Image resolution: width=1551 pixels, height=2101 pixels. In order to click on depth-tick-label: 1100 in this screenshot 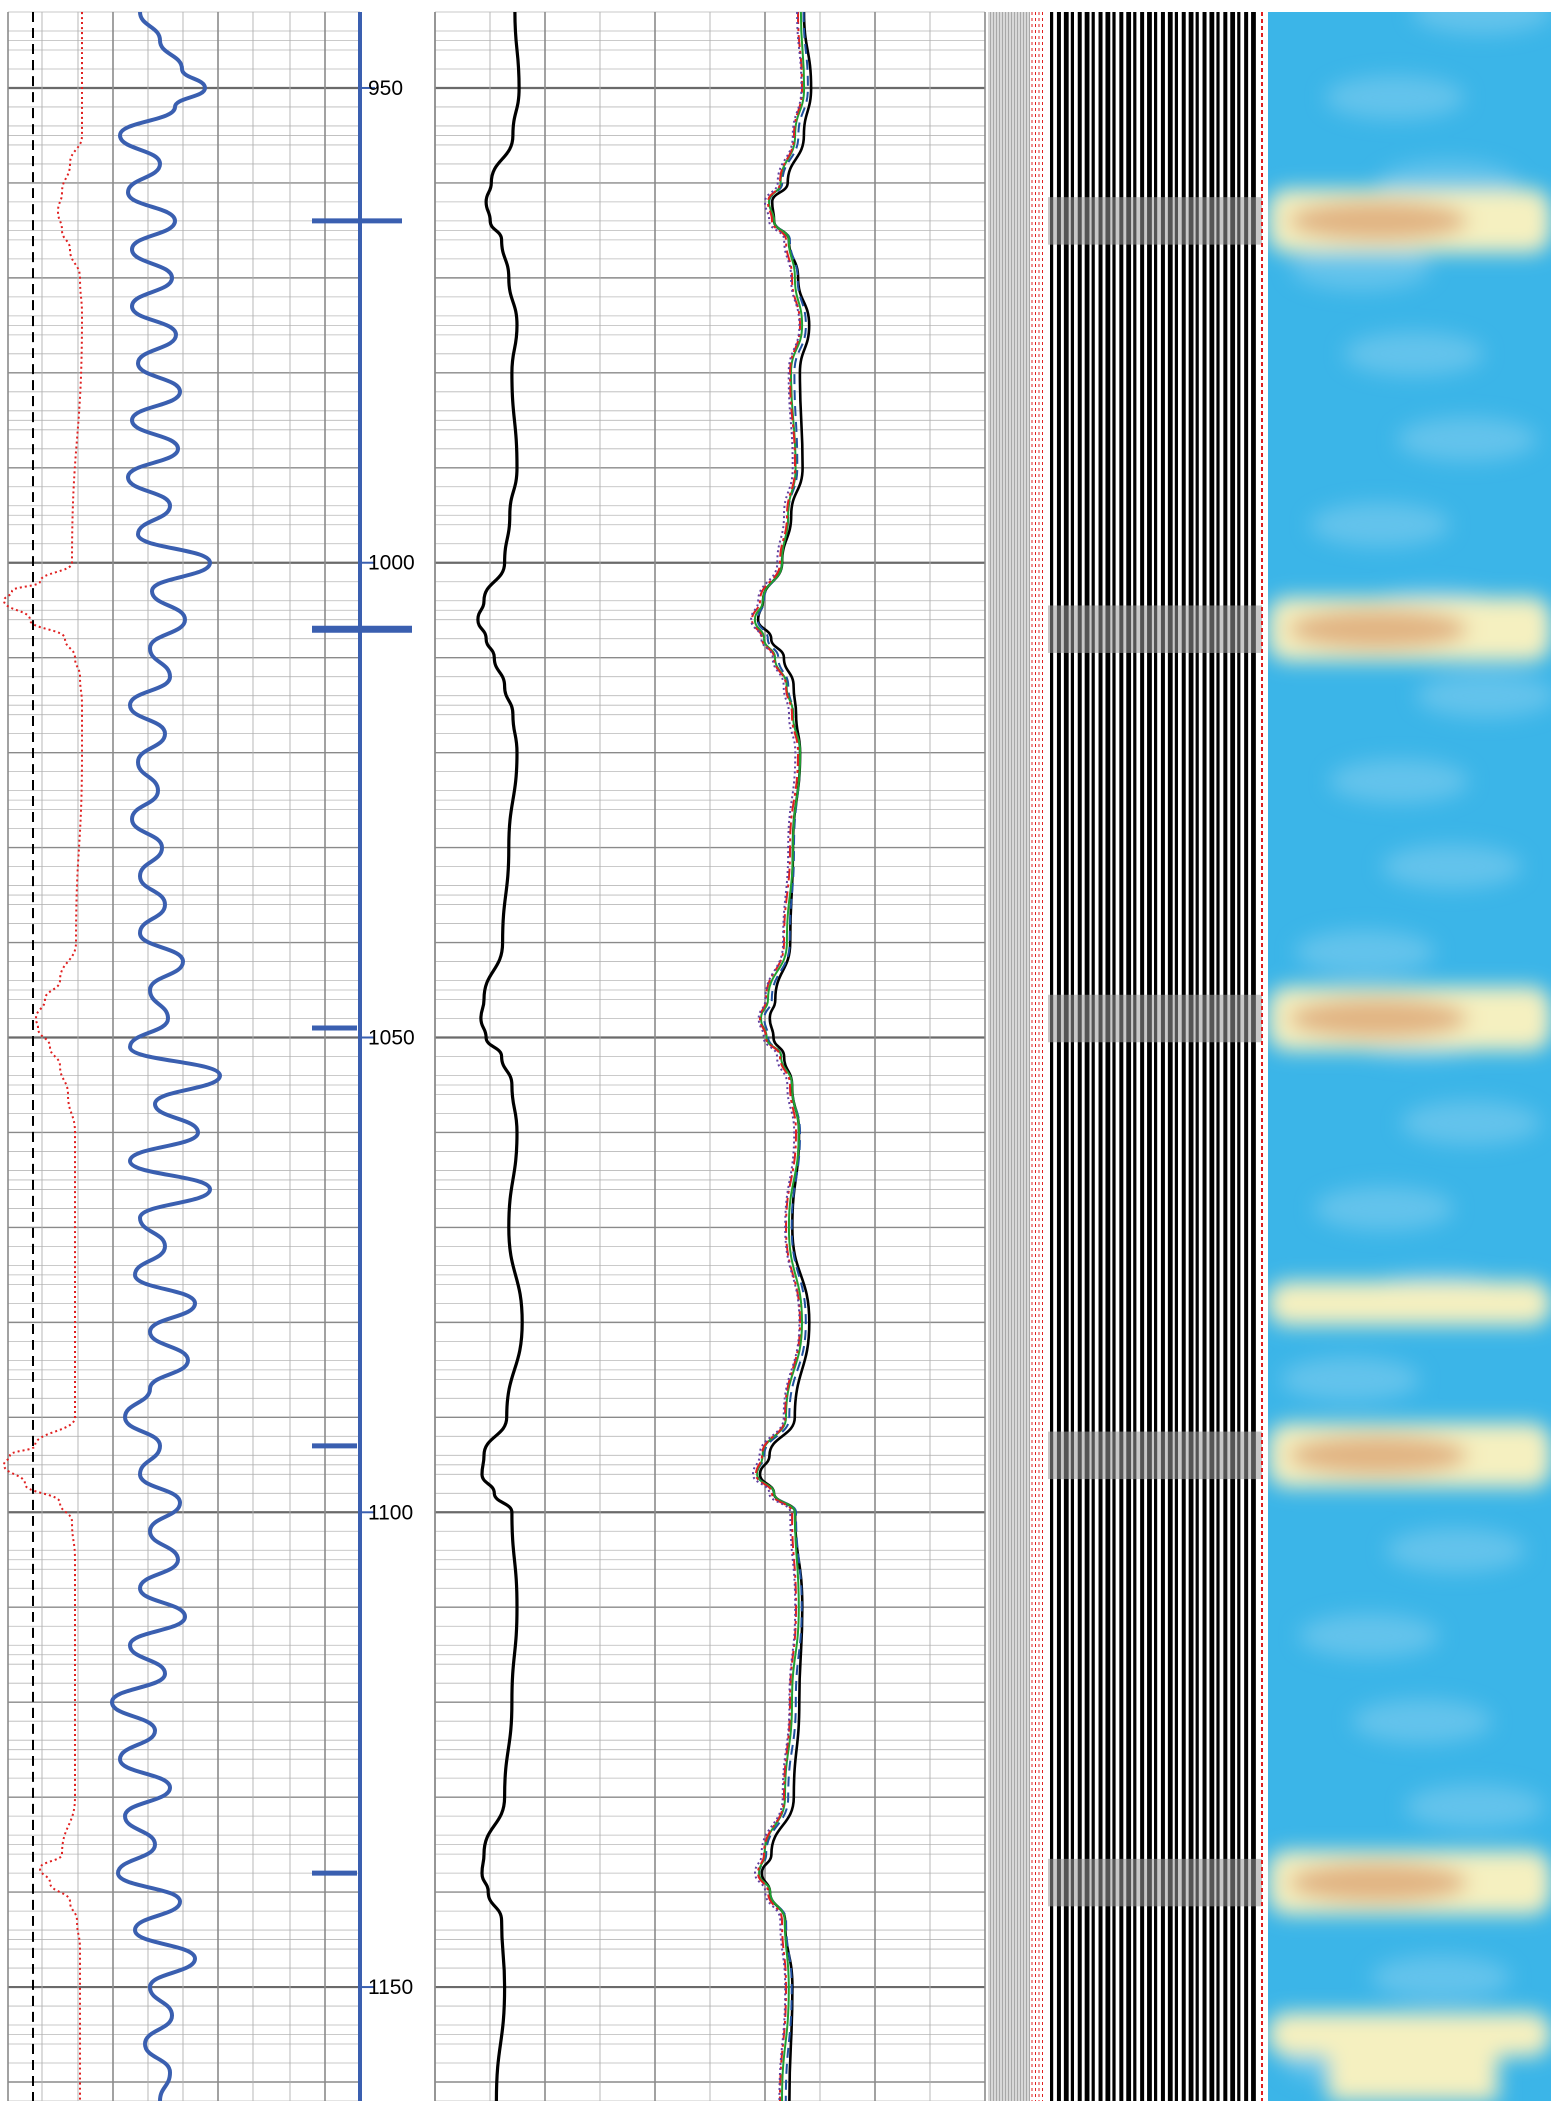, I will do `click(390, 1512)`.